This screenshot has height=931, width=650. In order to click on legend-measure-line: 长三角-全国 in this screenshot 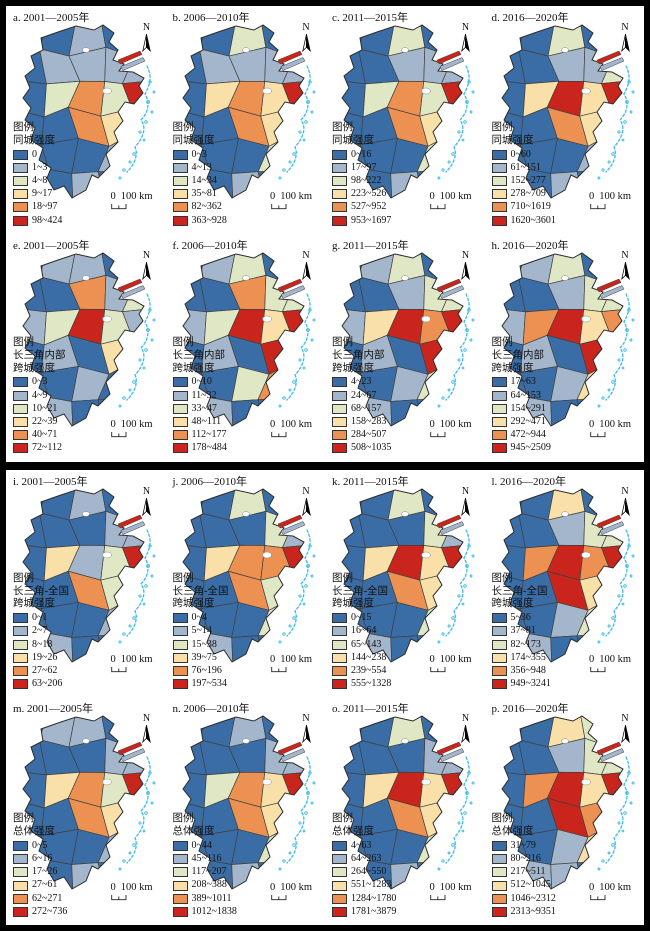, I will do `click(200, 591)`.